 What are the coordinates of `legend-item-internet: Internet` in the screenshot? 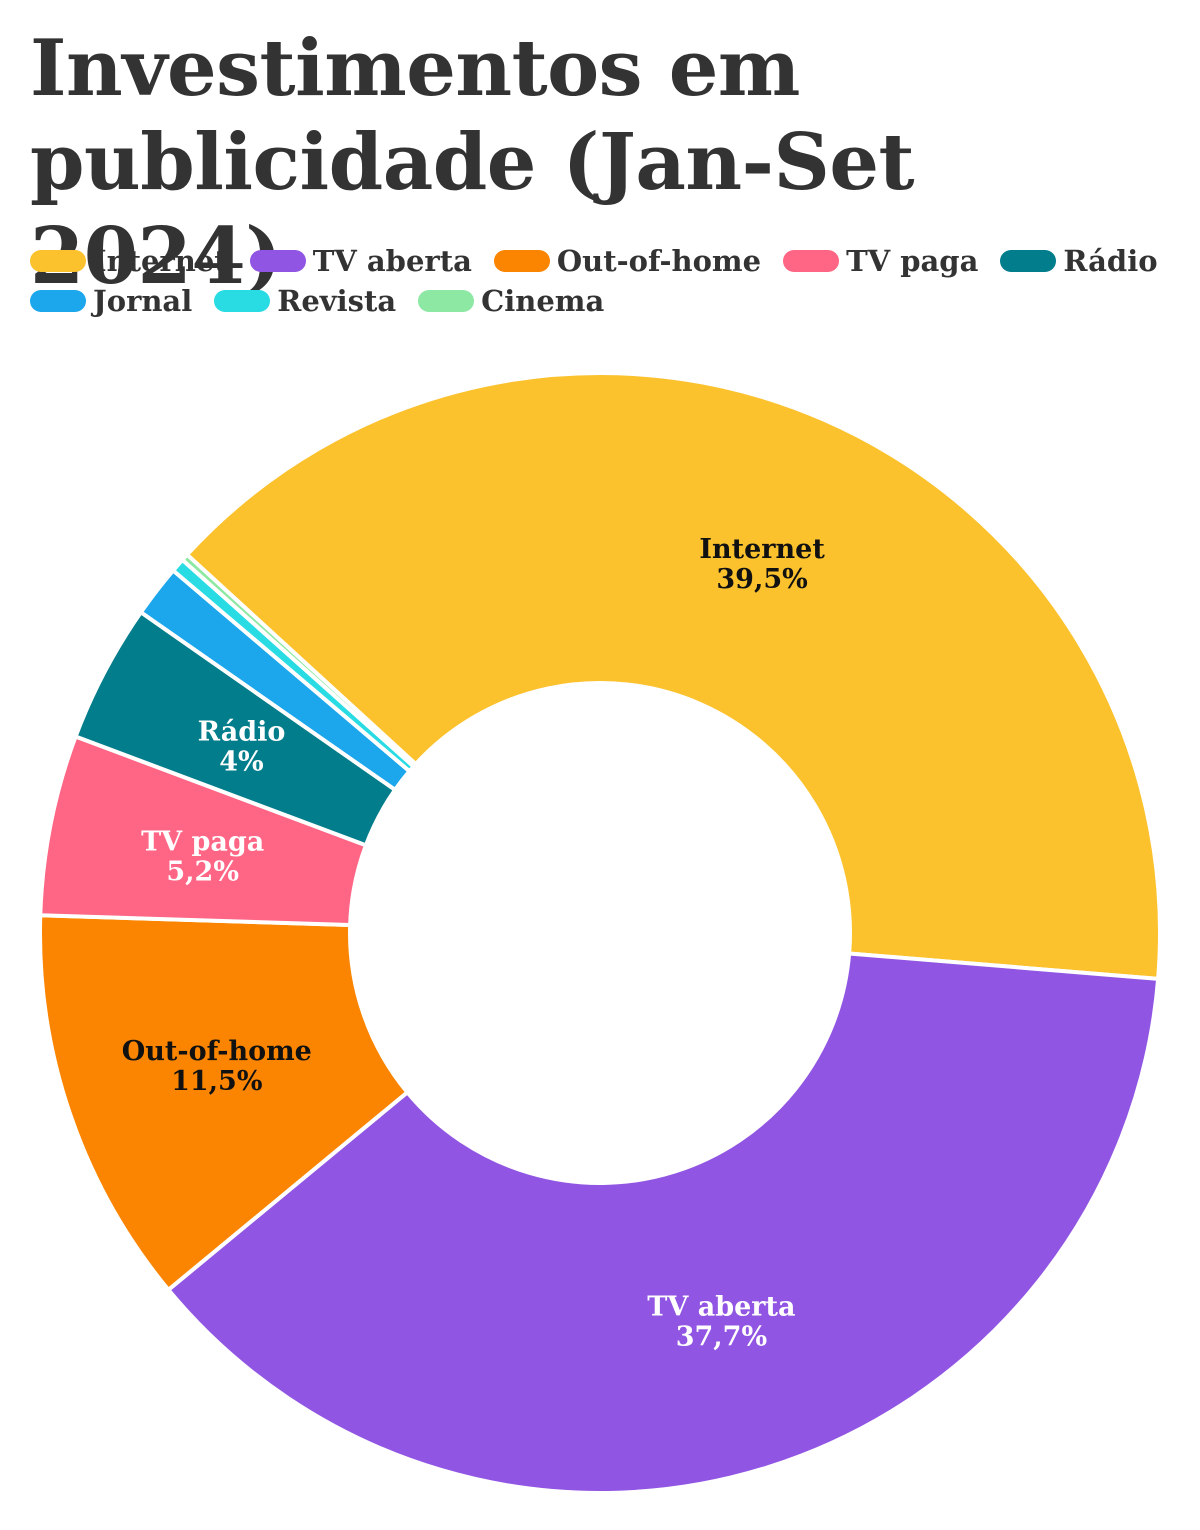 It's located at (129, 261).